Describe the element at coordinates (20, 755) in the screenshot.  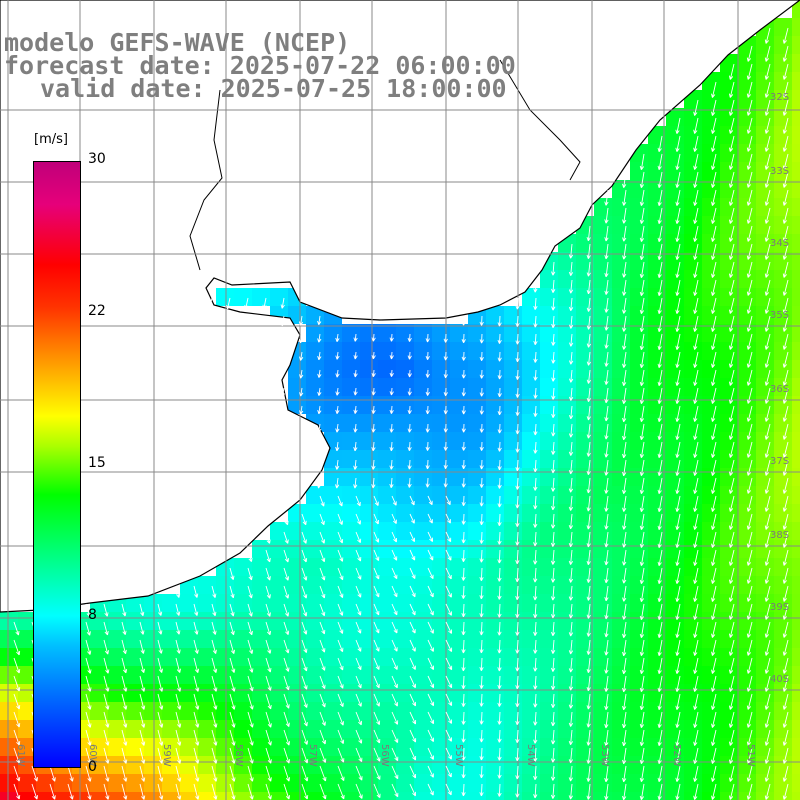
I see `lon-label: 61W` at that location.